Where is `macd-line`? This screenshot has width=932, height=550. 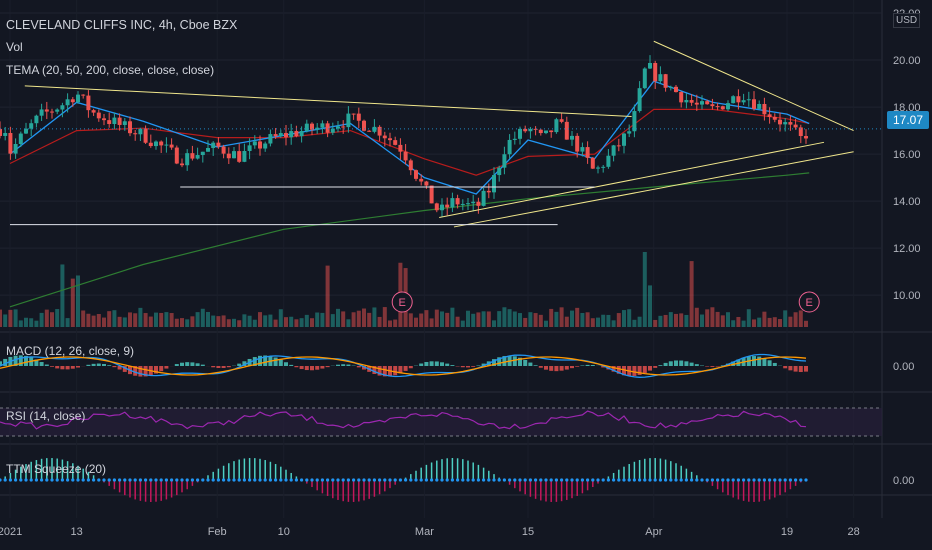 macd-line is located at coordinates (403, 365).